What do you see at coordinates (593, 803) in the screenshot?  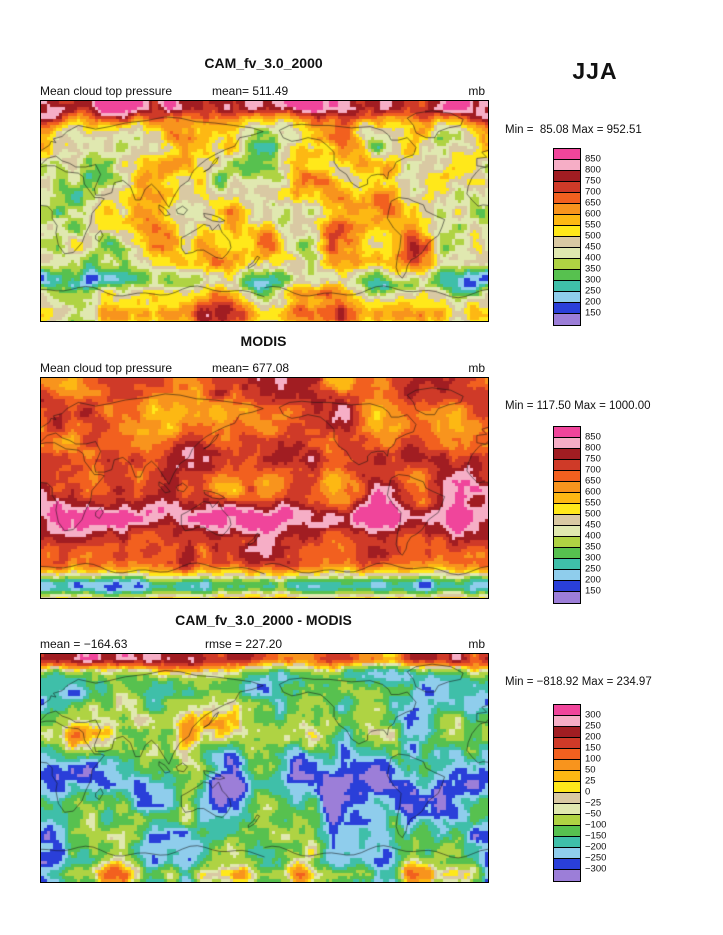 I see `colorbar-tick-label: −25` at bounding box center [593, 803].